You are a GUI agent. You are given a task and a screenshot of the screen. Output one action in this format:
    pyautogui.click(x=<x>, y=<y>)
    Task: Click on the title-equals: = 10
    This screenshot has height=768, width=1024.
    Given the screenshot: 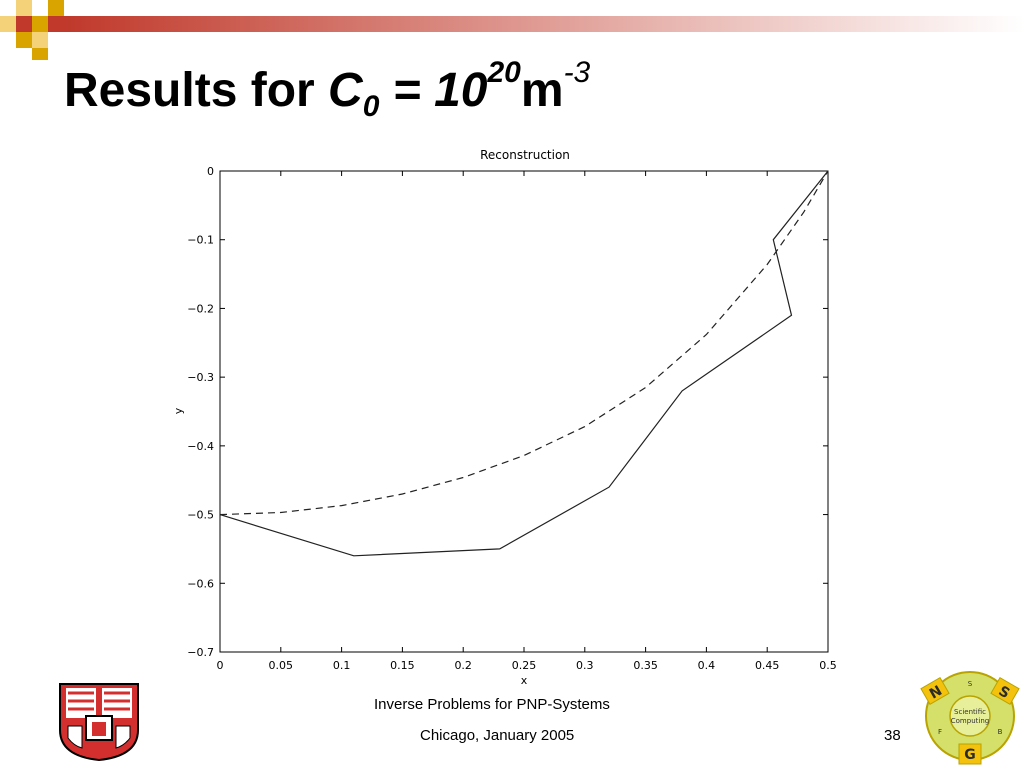 What is the action you would take?
    pyautogui.click(x=433, y=90)
    